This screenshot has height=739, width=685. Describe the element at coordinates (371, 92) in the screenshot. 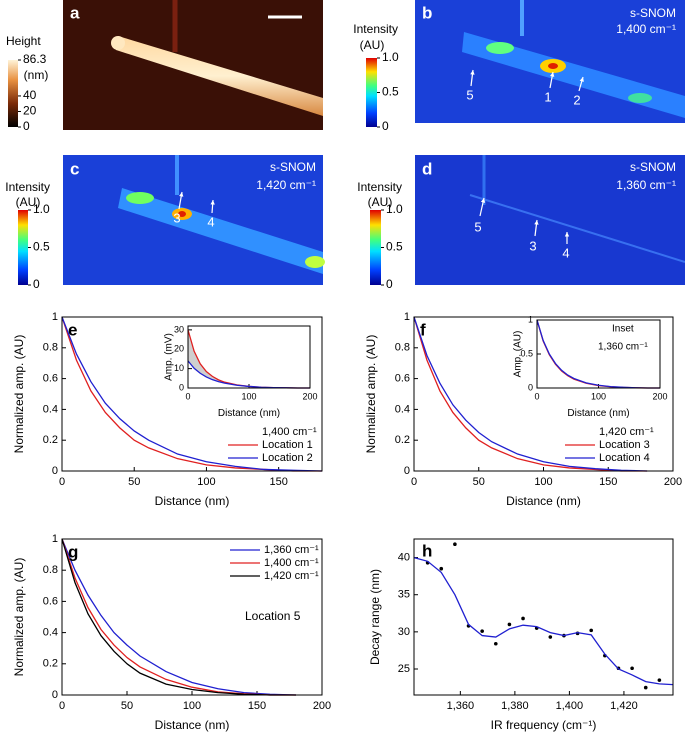

I see `colorbar` at that location.